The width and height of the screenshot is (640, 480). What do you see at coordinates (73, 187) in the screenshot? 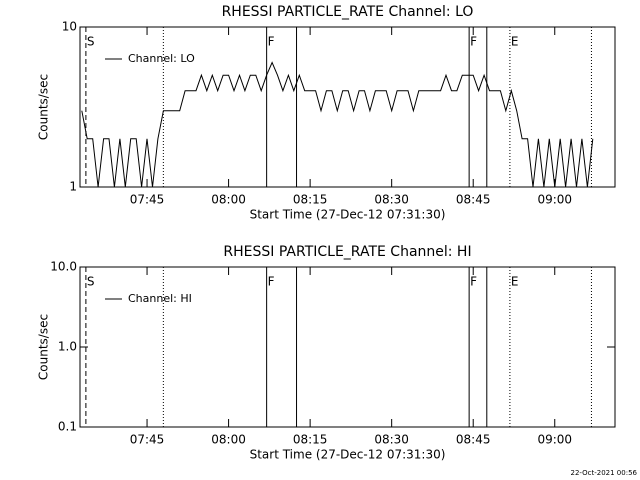
I see `y-tick-label: 1` at bounding box center [73, 187].